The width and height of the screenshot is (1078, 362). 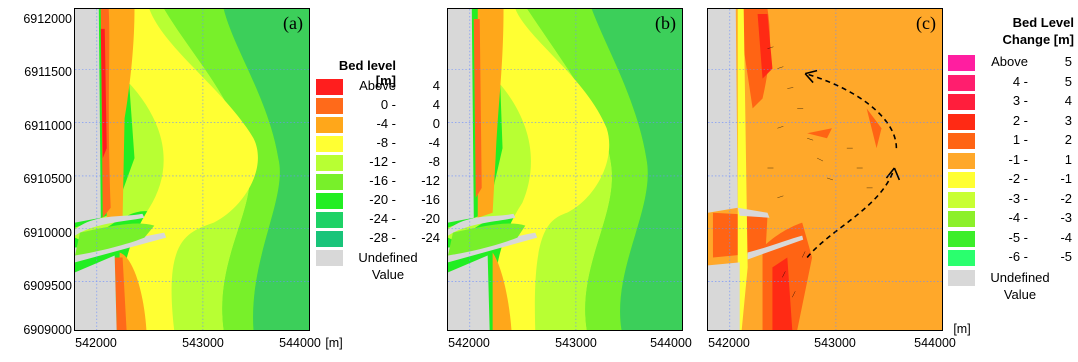 I want to click on legend-row: -28 - -24, so click(x=386, y=239).